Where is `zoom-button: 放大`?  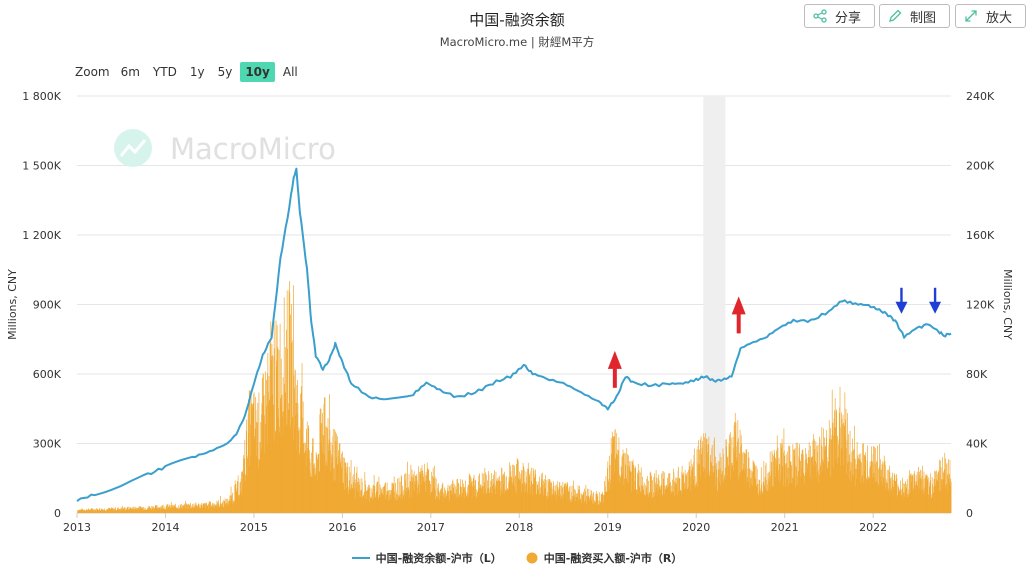 zoom-button: 放大 is located at coordinates (990, 16).